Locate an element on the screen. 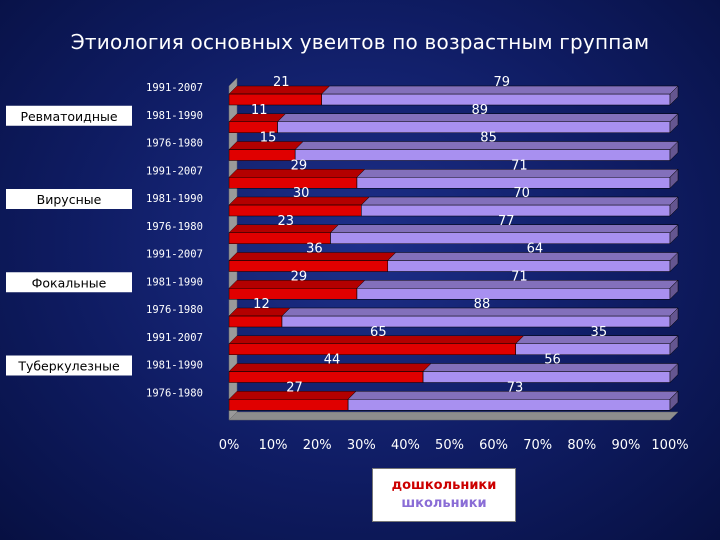 The height and width of the screenshot is (540, 720). x-tick-label: 30% is located at coordinates (361, 445).